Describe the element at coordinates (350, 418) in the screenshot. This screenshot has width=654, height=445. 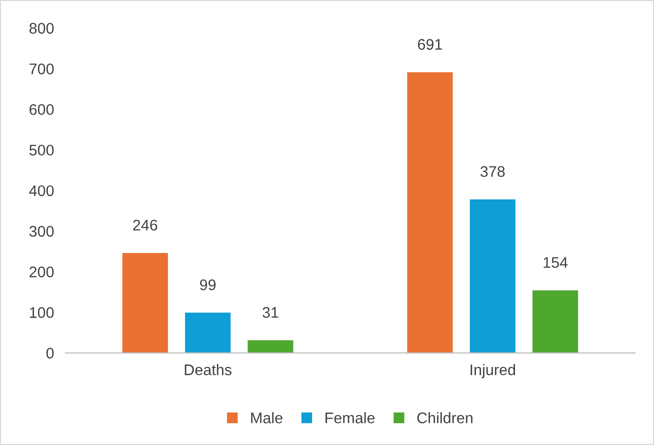
I see `legend-label: Female` at that location.